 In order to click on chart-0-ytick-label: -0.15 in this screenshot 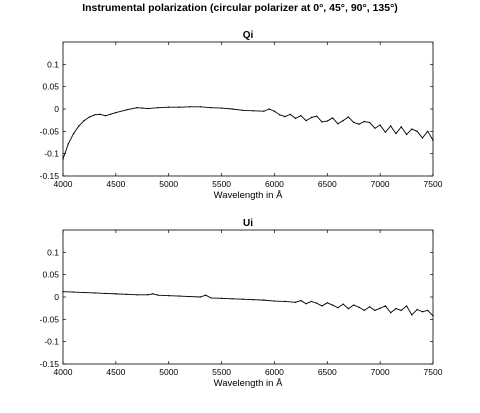, I will do `click(50, 176)`.